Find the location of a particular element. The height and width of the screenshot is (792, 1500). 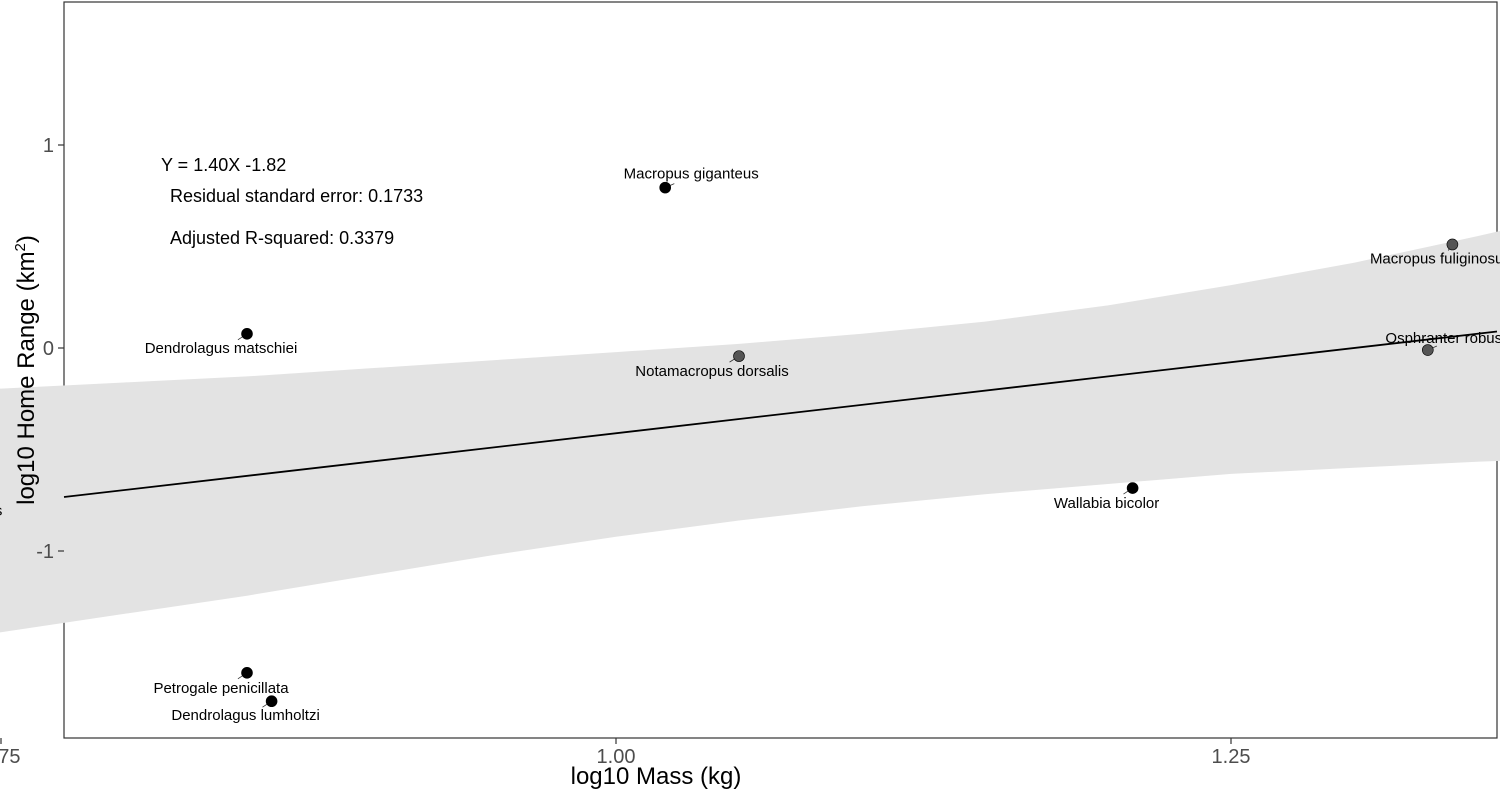

x-tick-label: 1.00 is located at coordinates (616, 757).